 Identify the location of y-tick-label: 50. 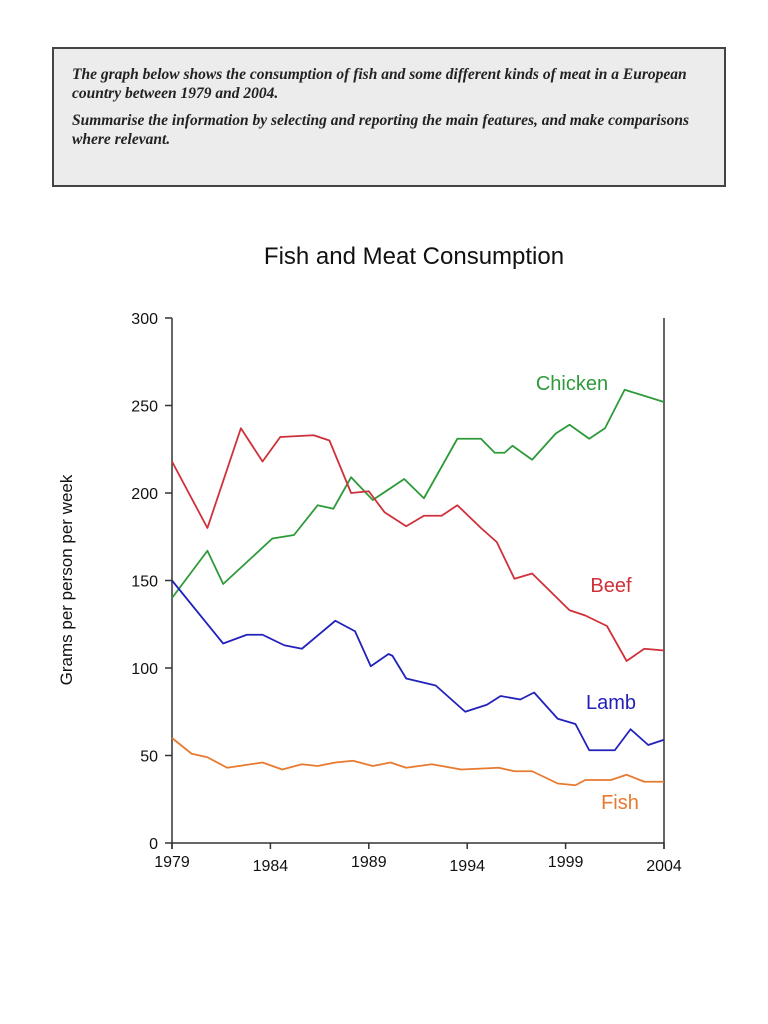
(149, 757).